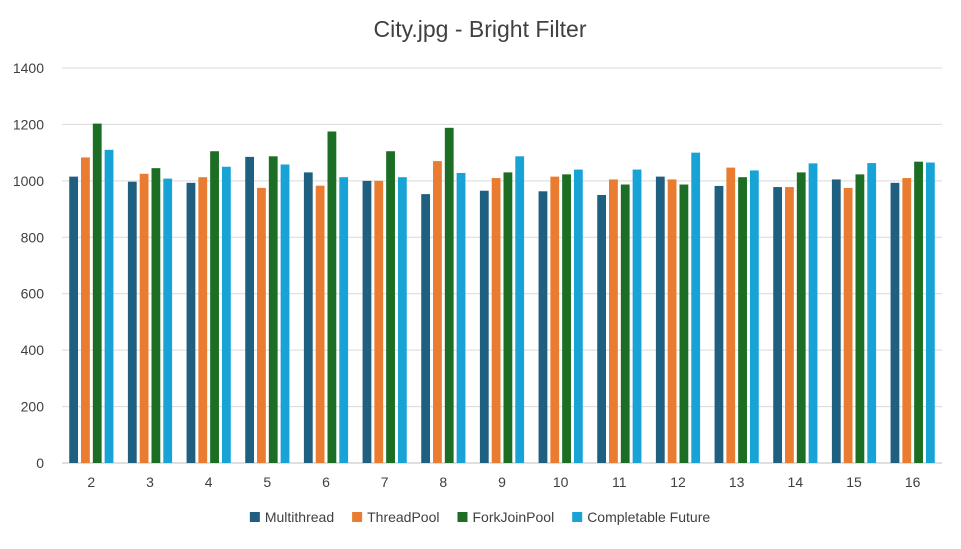  I want to click on y-tick-label: 800, so click(33, 237).